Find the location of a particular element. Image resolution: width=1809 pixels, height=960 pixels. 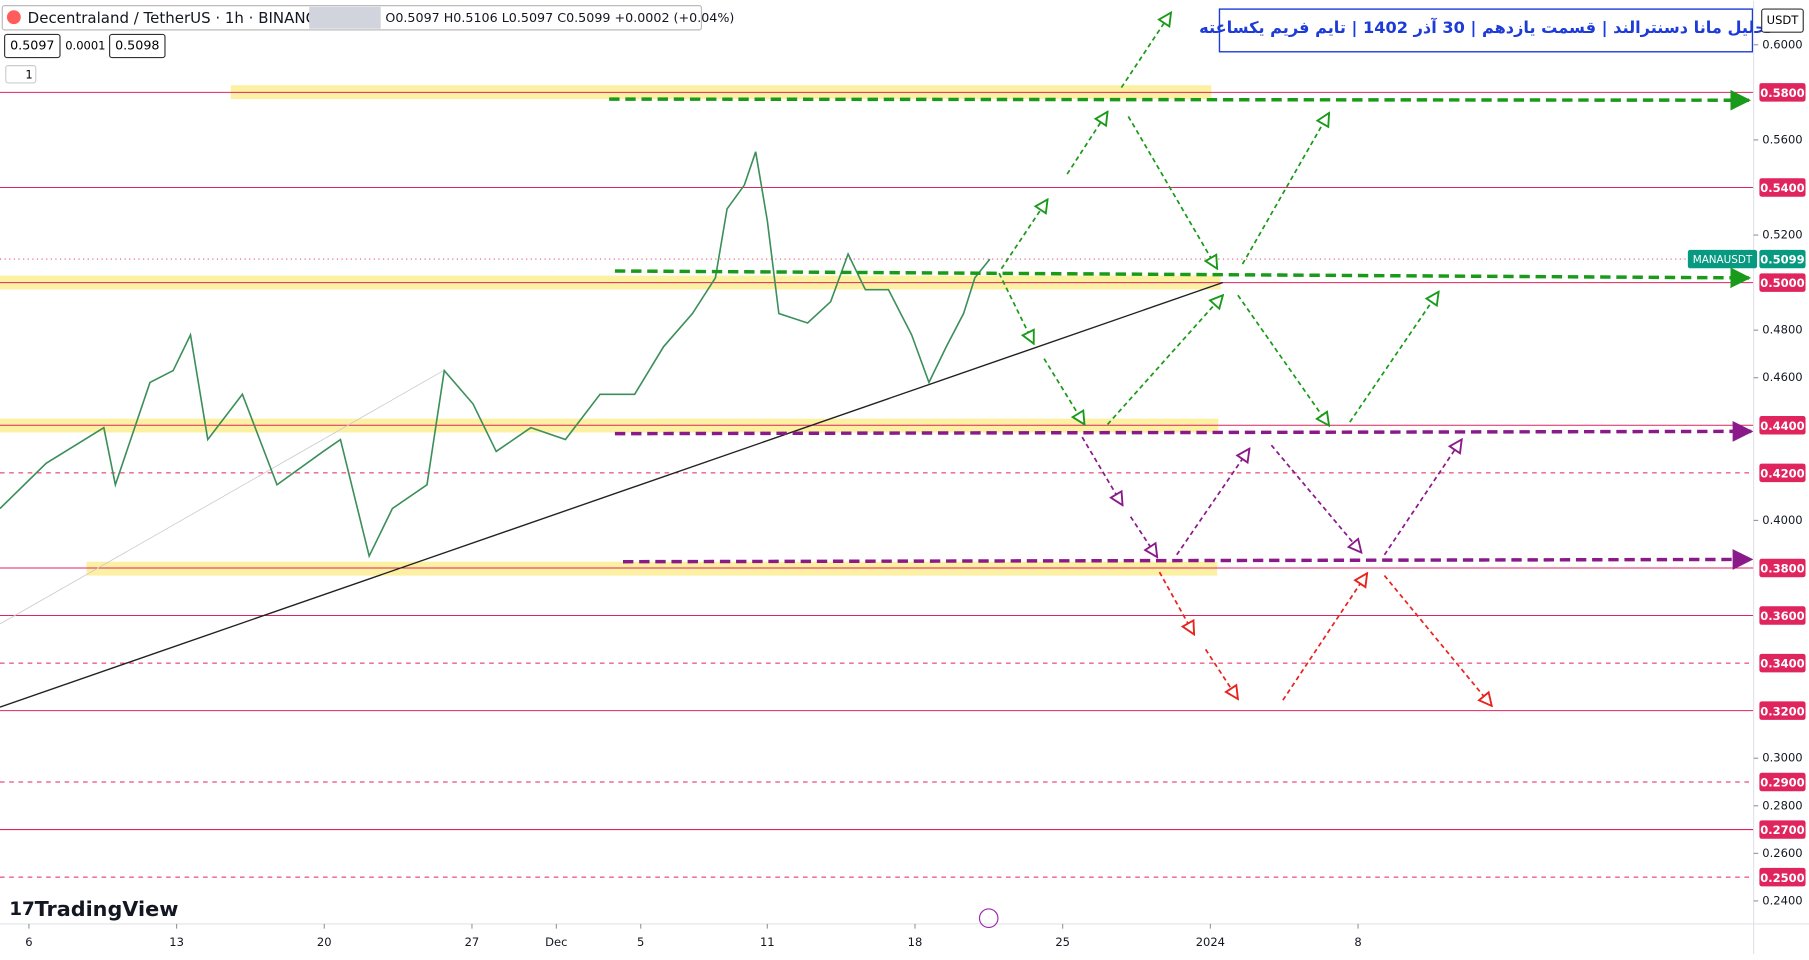

ask: 0.5098 is located at coordinates (137, 45).